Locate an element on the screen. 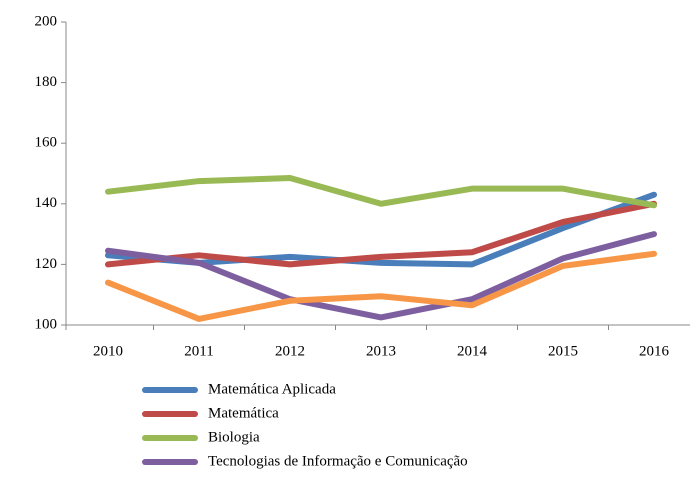 The image size is (692, 477). legend-label: Tecnologias de Informação e Comunicação is located at coordinates (338, 461).